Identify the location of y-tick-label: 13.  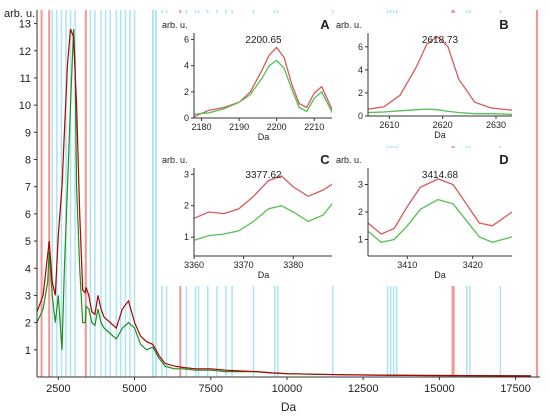
(25, 25).